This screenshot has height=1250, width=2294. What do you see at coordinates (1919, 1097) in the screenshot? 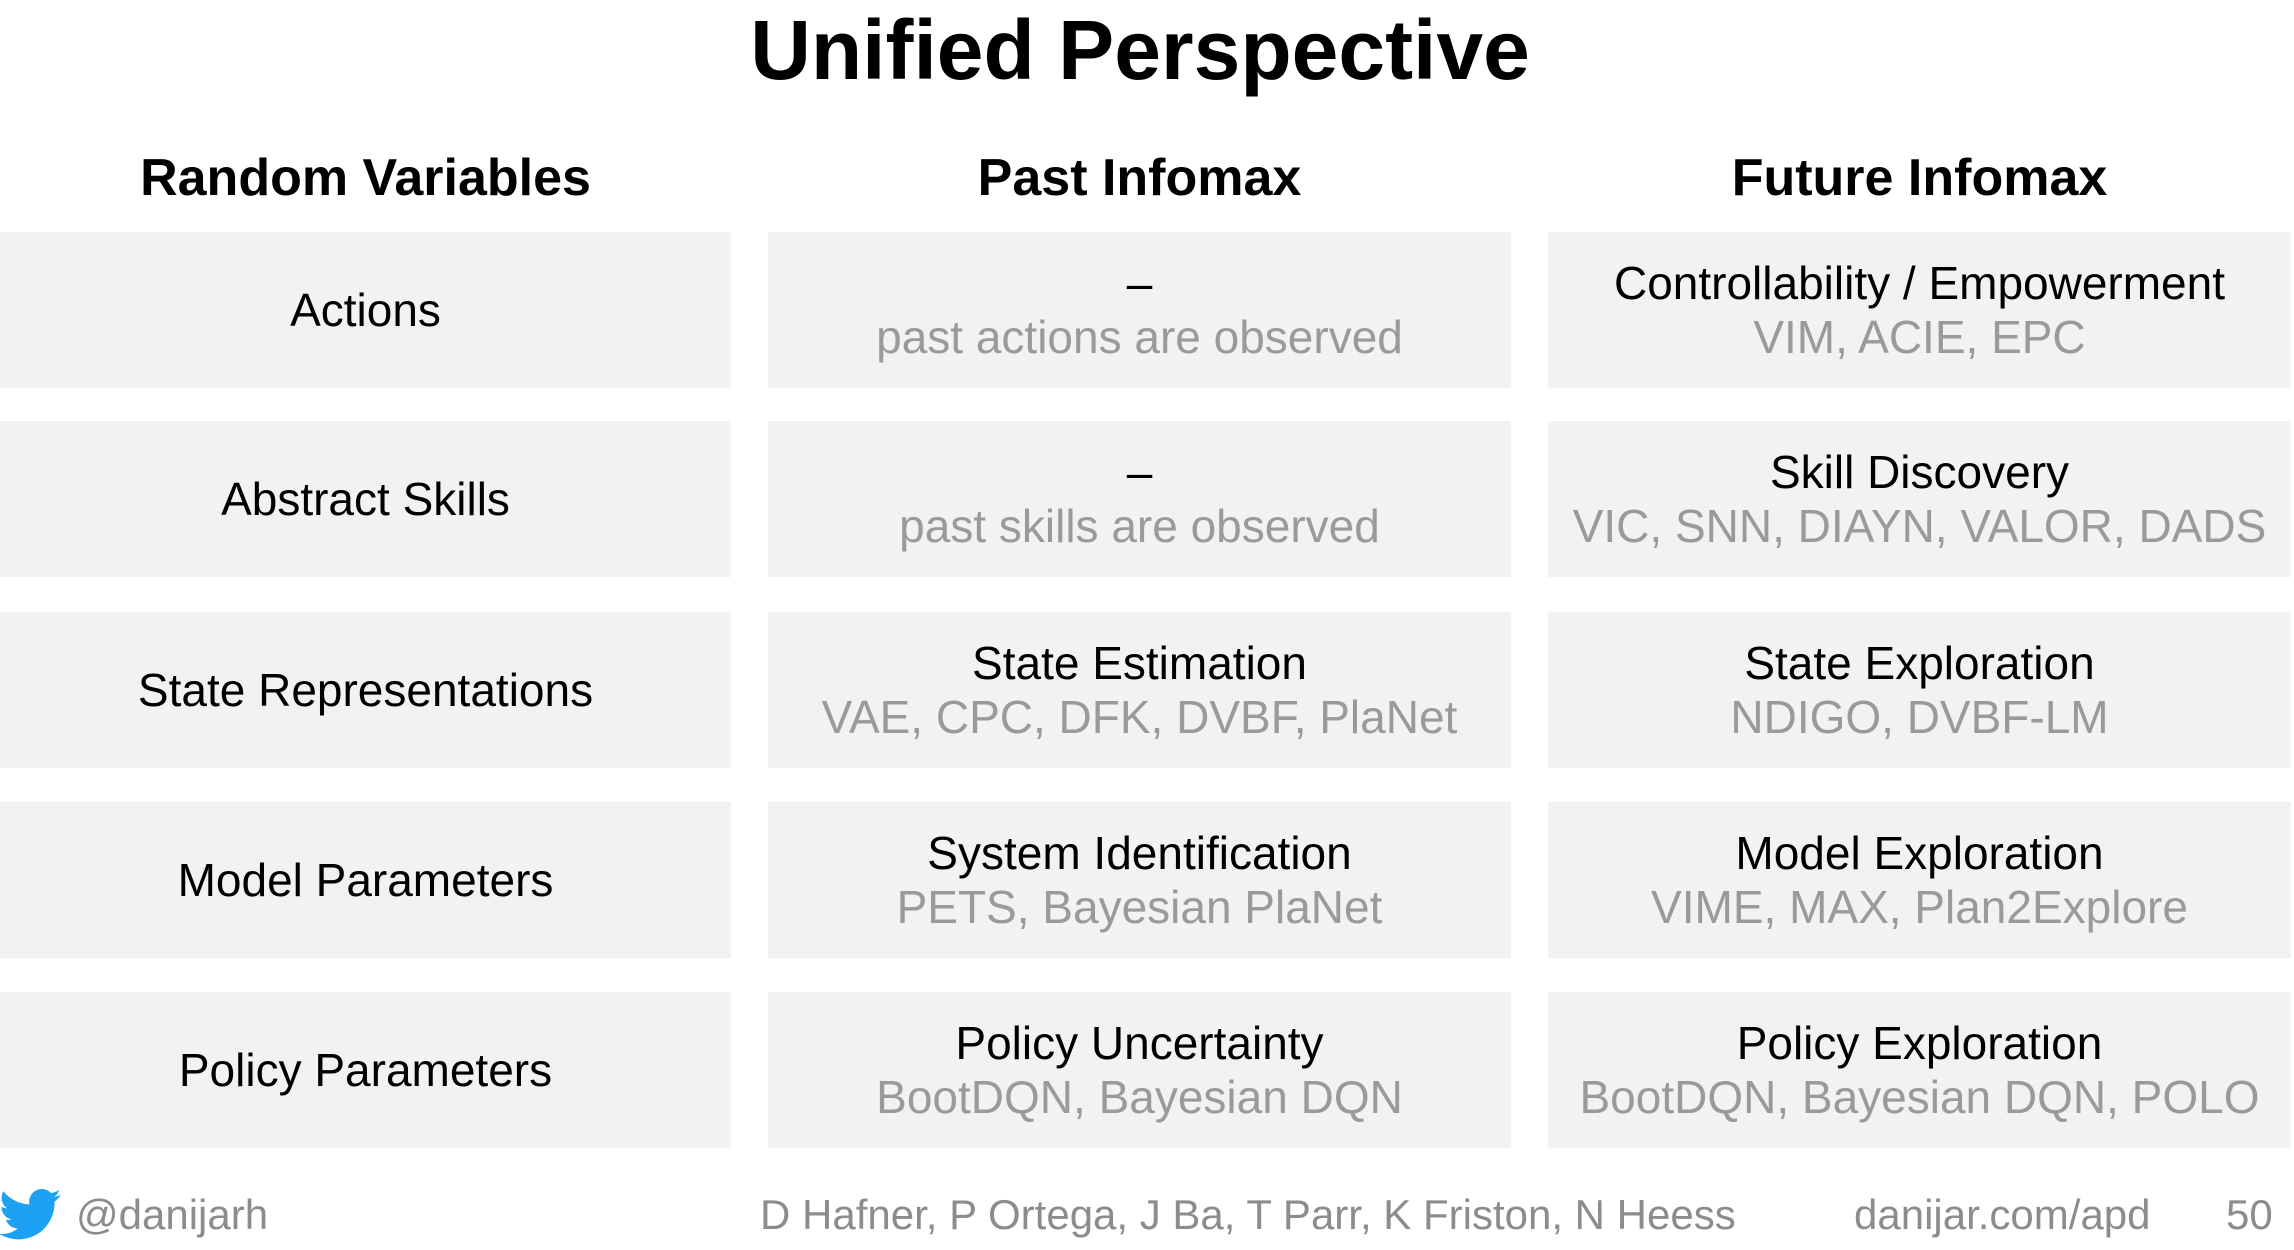
I see `cell-sub-text: BootDQN, Bayesian DQN, POLO` at bounding box center [1919, 1097].